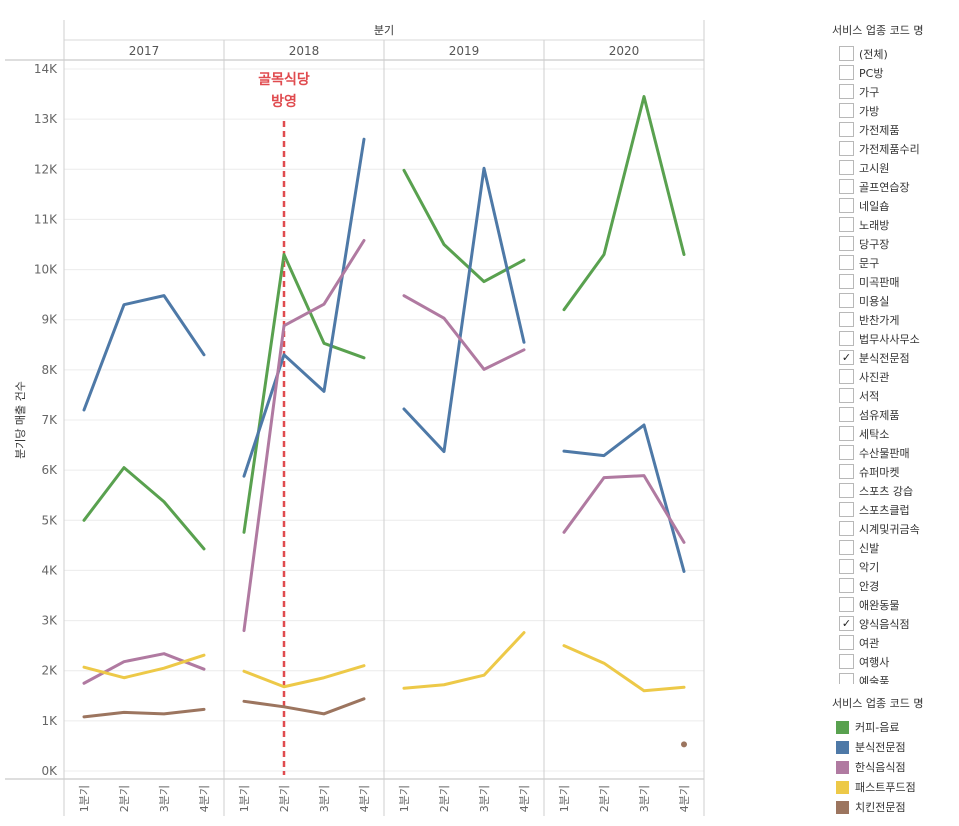 Image resolution: width=959 pixels, height=826 pixels. I want to click on filter-item: 예술품, so click(894, 677).